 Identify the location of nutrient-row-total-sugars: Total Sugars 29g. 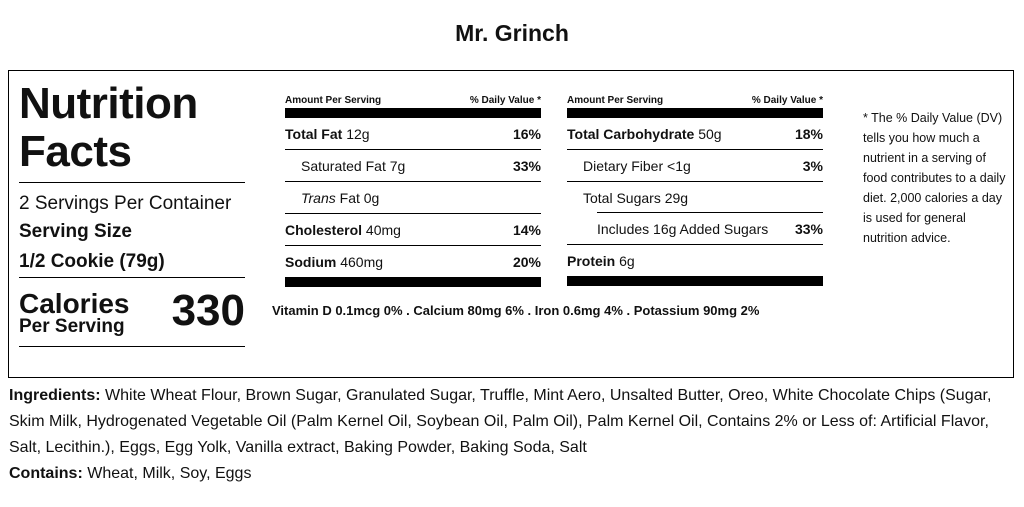
(695, 197).